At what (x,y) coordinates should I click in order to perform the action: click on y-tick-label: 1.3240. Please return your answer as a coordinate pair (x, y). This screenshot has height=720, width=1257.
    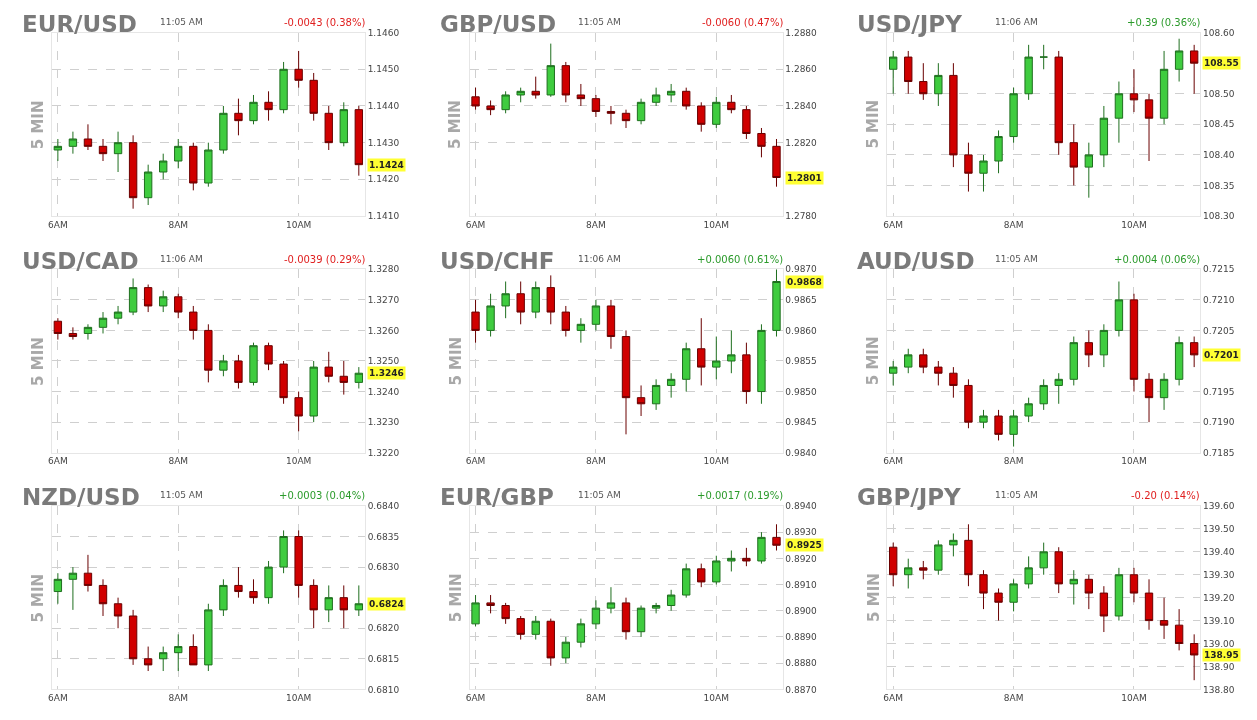
    Looking at the image, I should click on (383, 391).